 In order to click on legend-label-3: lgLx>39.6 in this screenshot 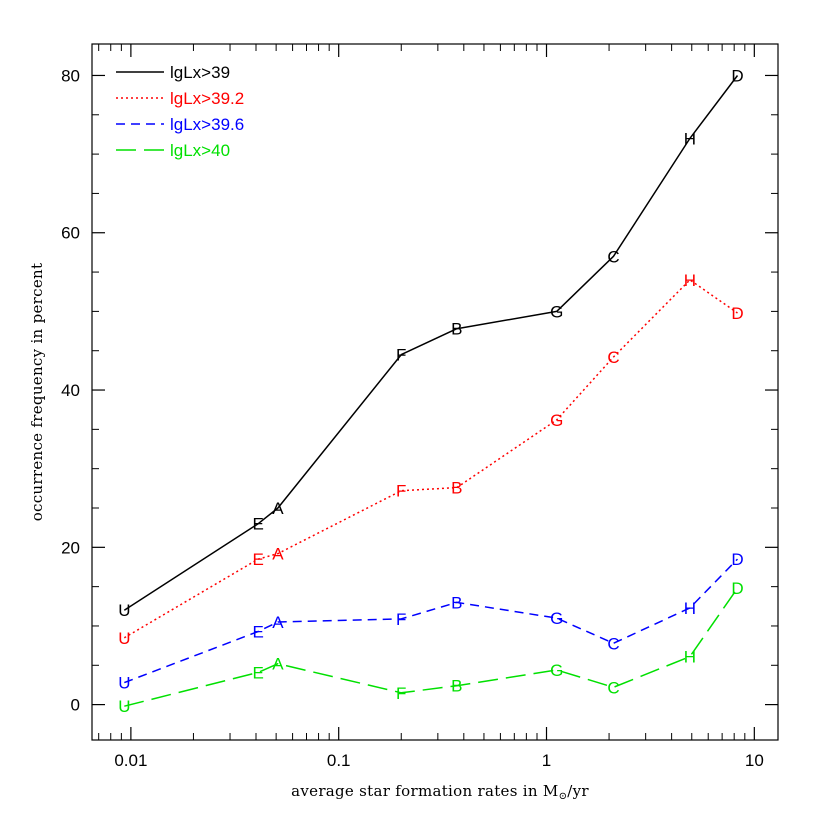, I will do `click(207, 124)`.